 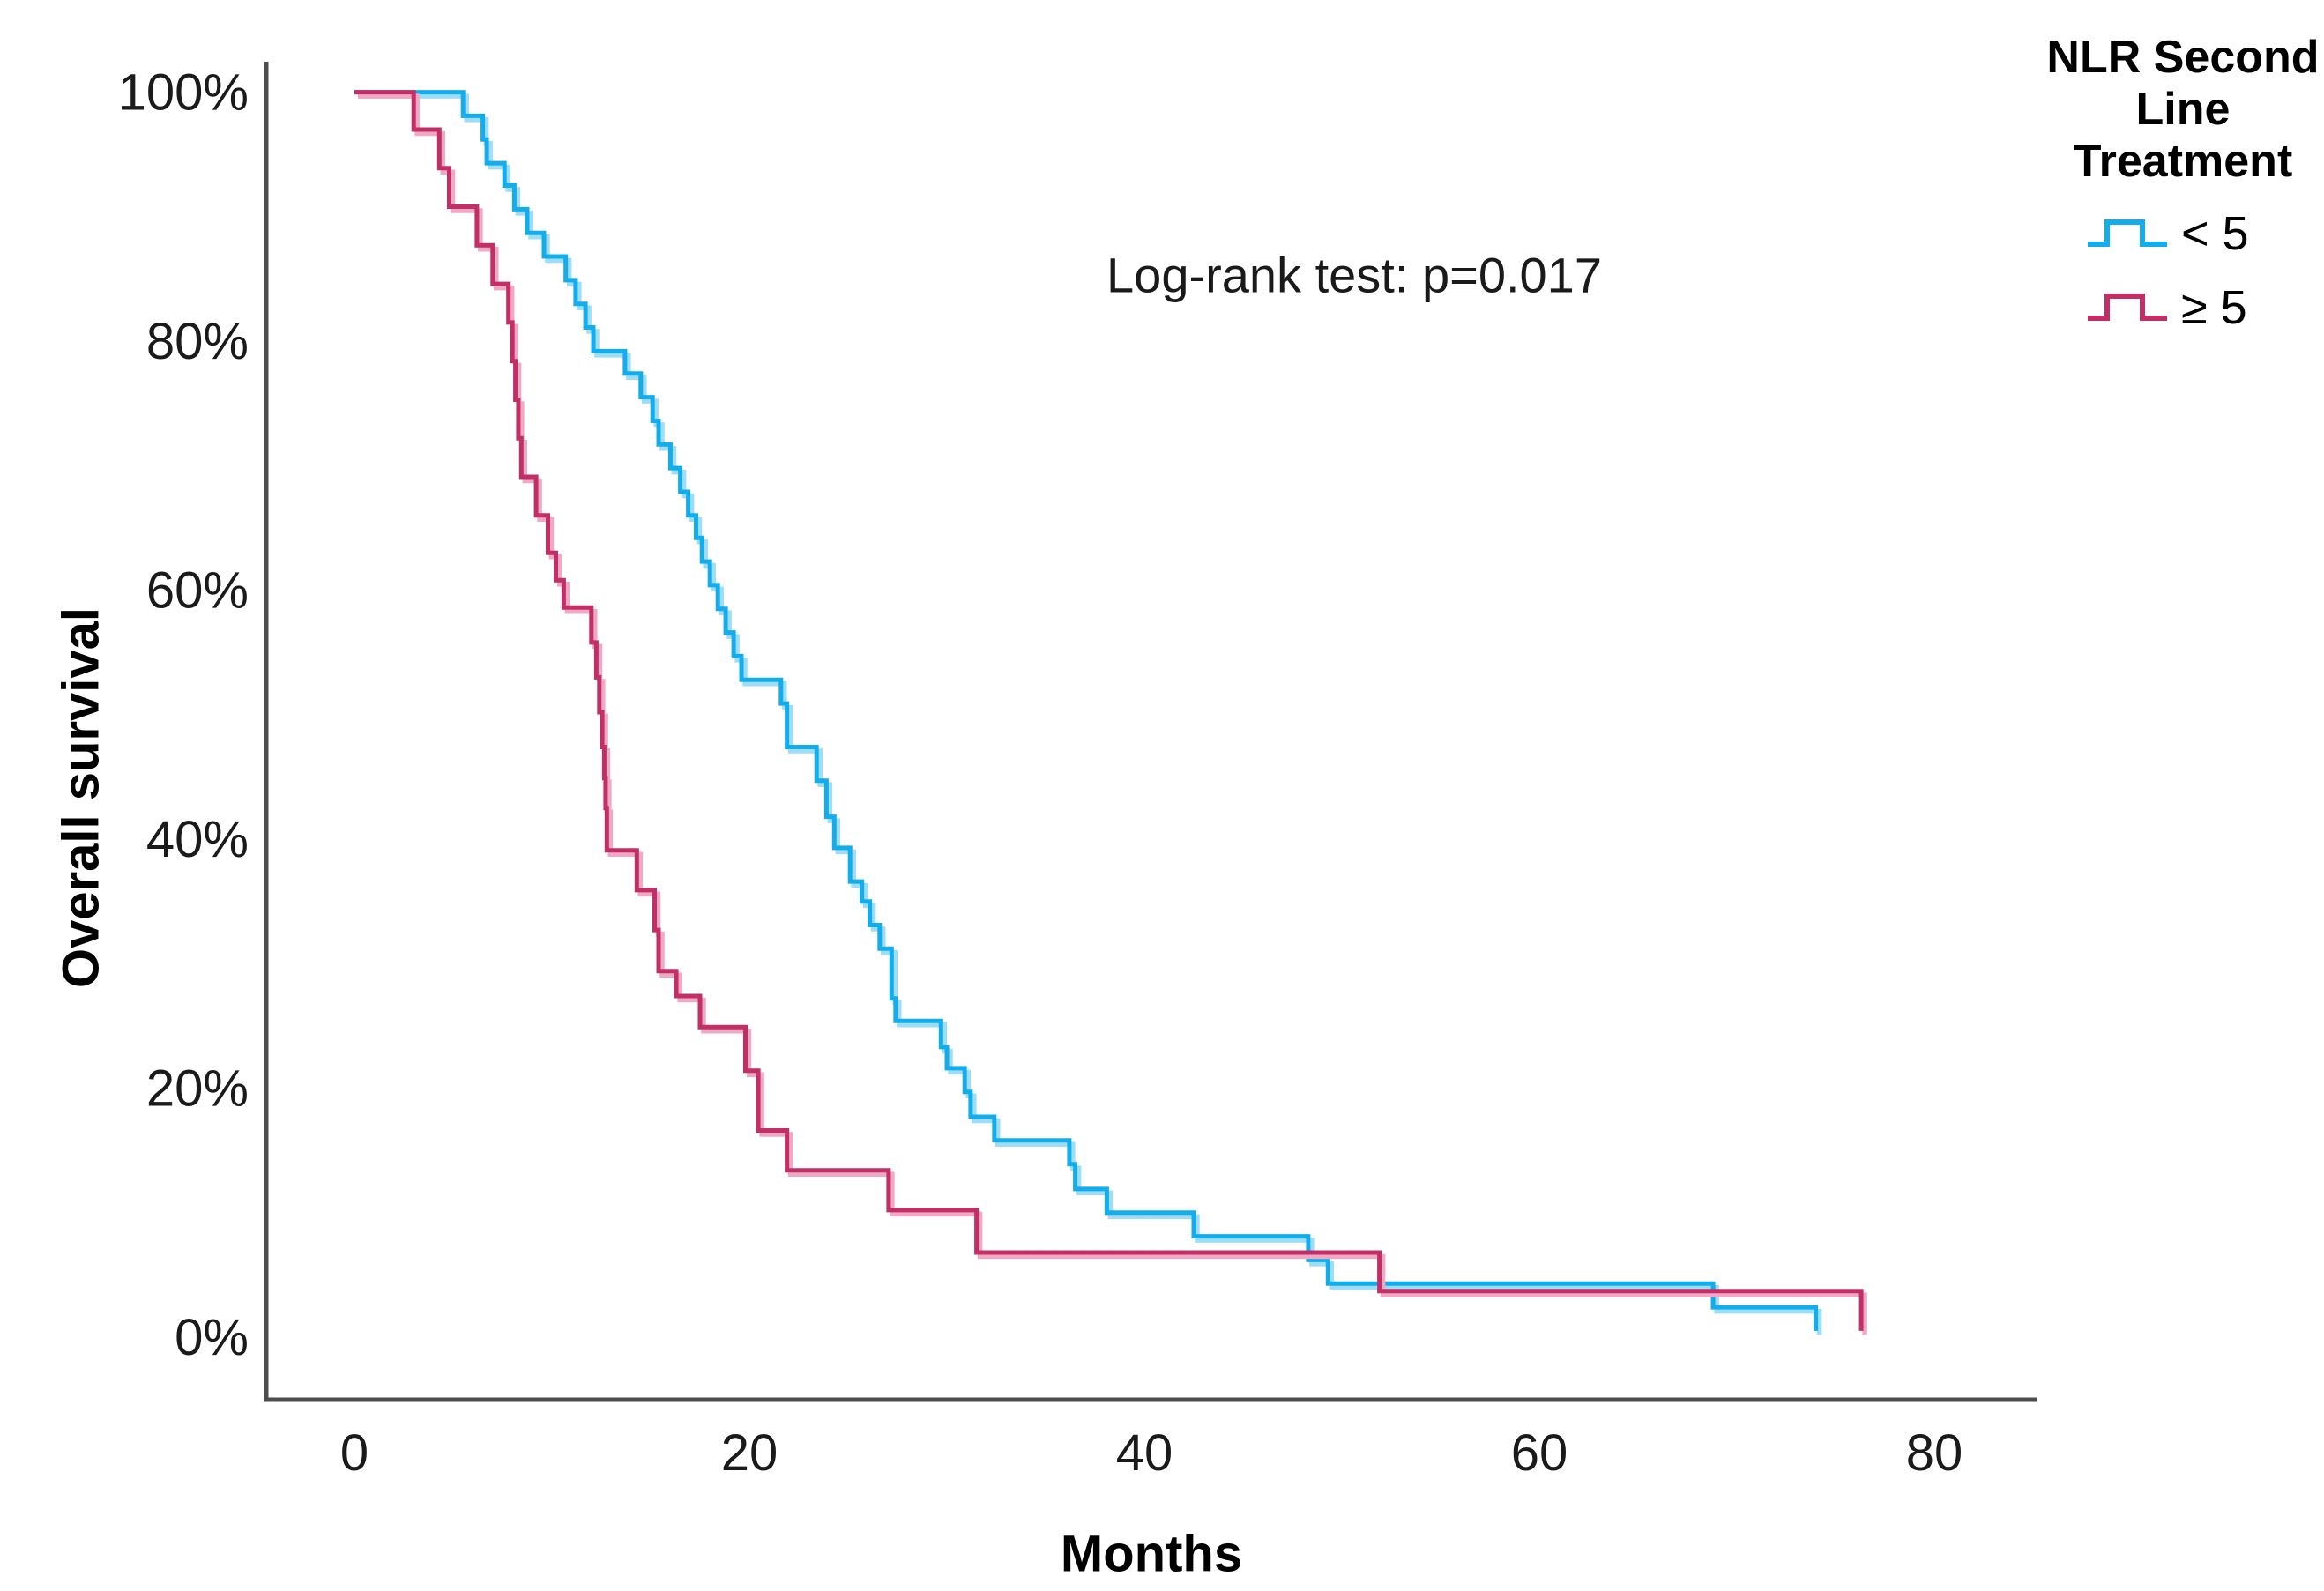 What do you see at coordinates (1539, 1453) in the screenshot?
I see `x-tick-label: 60` at bounding box center [1539, 1453].